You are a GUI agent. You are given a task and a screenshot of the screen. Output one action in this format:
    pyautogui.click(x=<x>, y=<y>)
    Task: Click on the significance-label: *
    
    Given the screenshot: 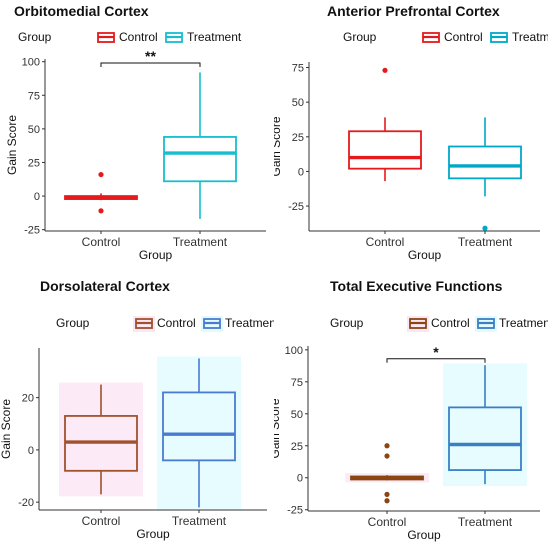 What is the action you would take?
    pyautogui.click(x=436, y=352)
    